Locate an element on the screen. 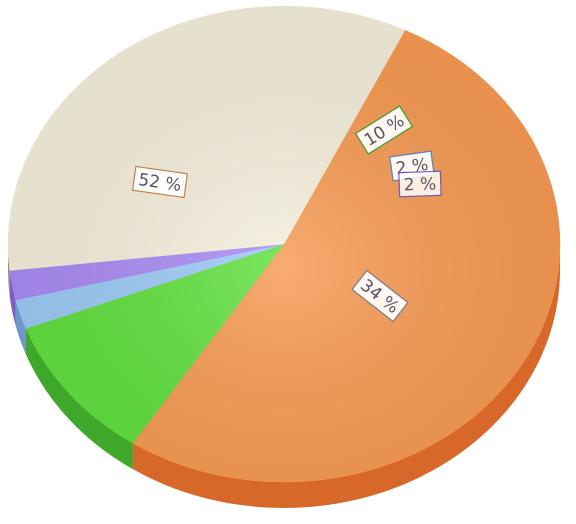 This screenshot has height=524, width=576. slice-label-3: 2 % is located at coordinates (420, 184).